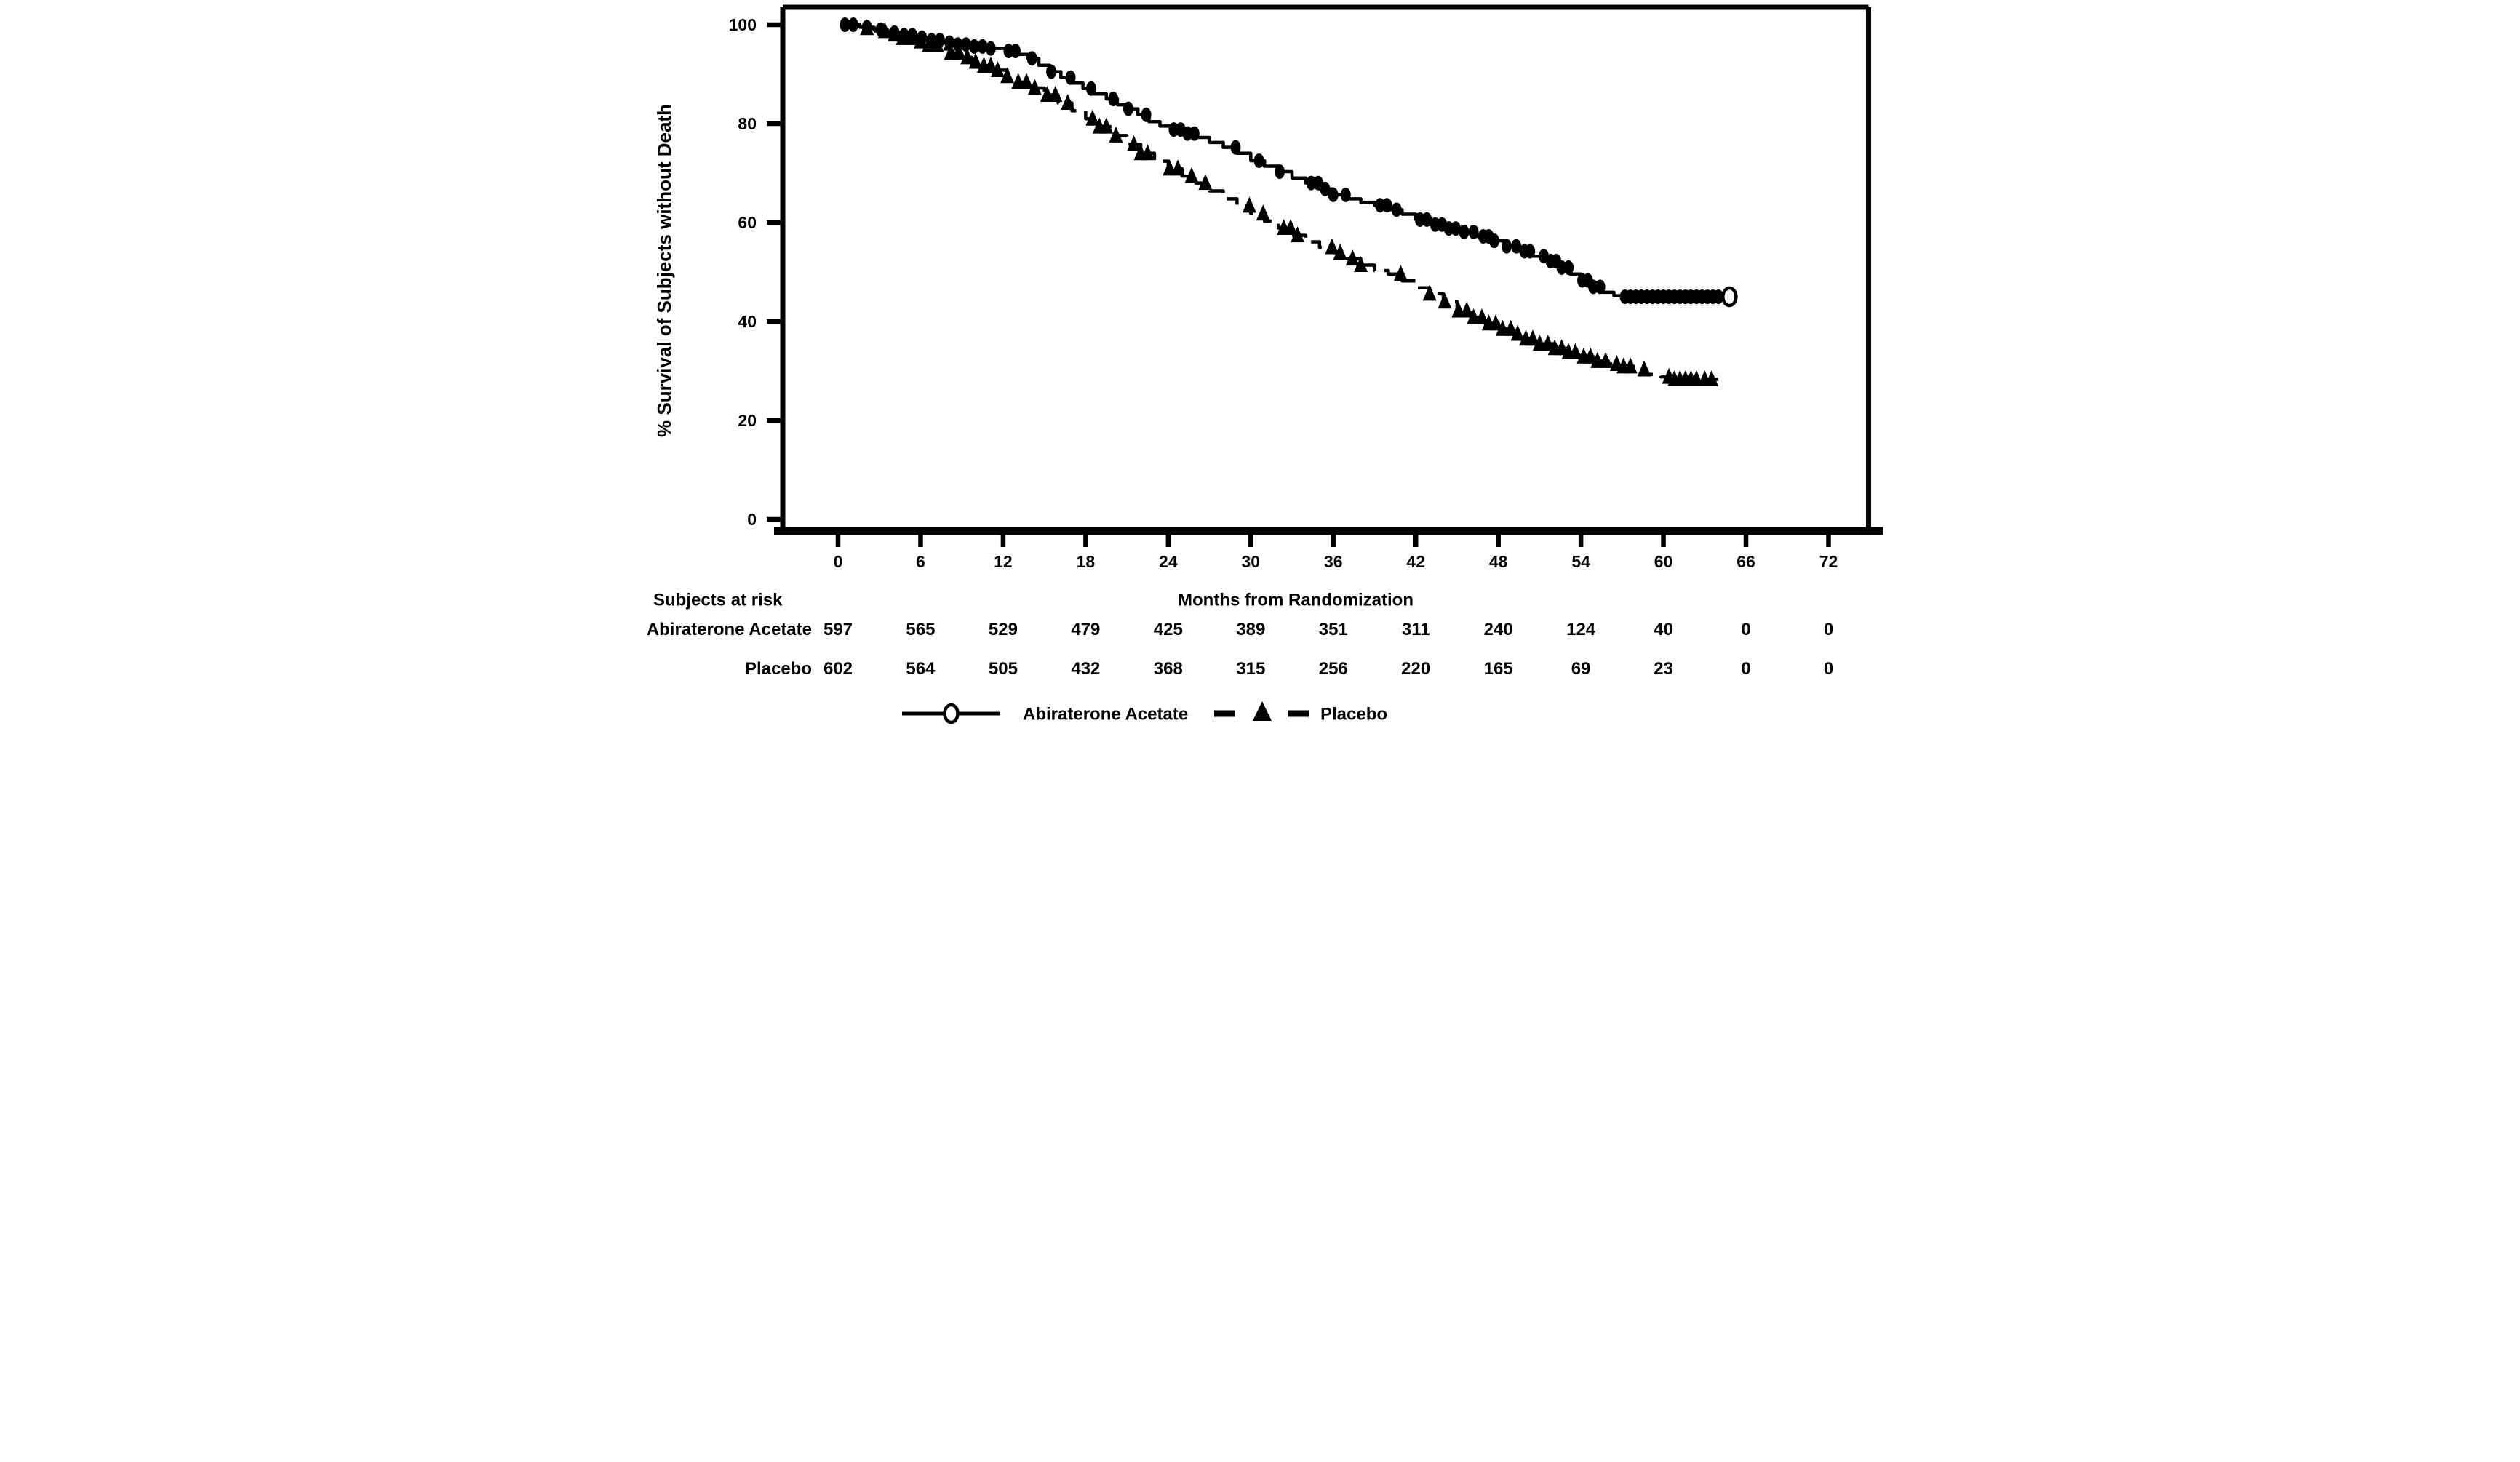  Describe the element at coordinates (1250, 669) in the screenshot. I see `risk-count: 315` at that location.